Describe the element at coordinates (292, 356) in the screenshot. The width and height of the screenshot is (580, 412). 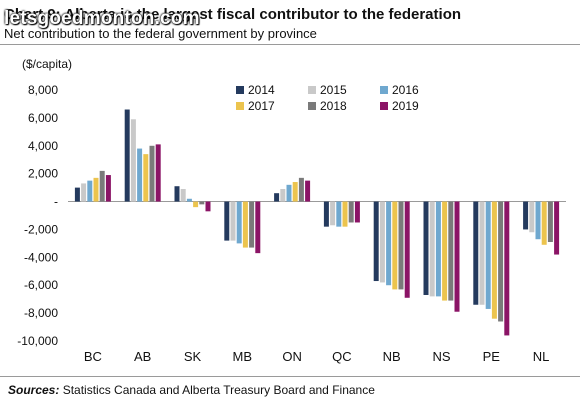
I see `x-tick-label: ON` at that location.